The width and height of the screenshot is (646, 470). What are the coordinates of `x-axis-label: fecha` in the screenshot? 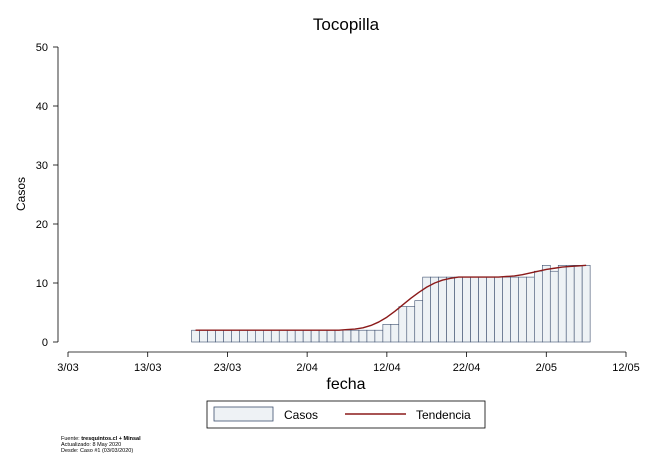 It's located at (345, 384).